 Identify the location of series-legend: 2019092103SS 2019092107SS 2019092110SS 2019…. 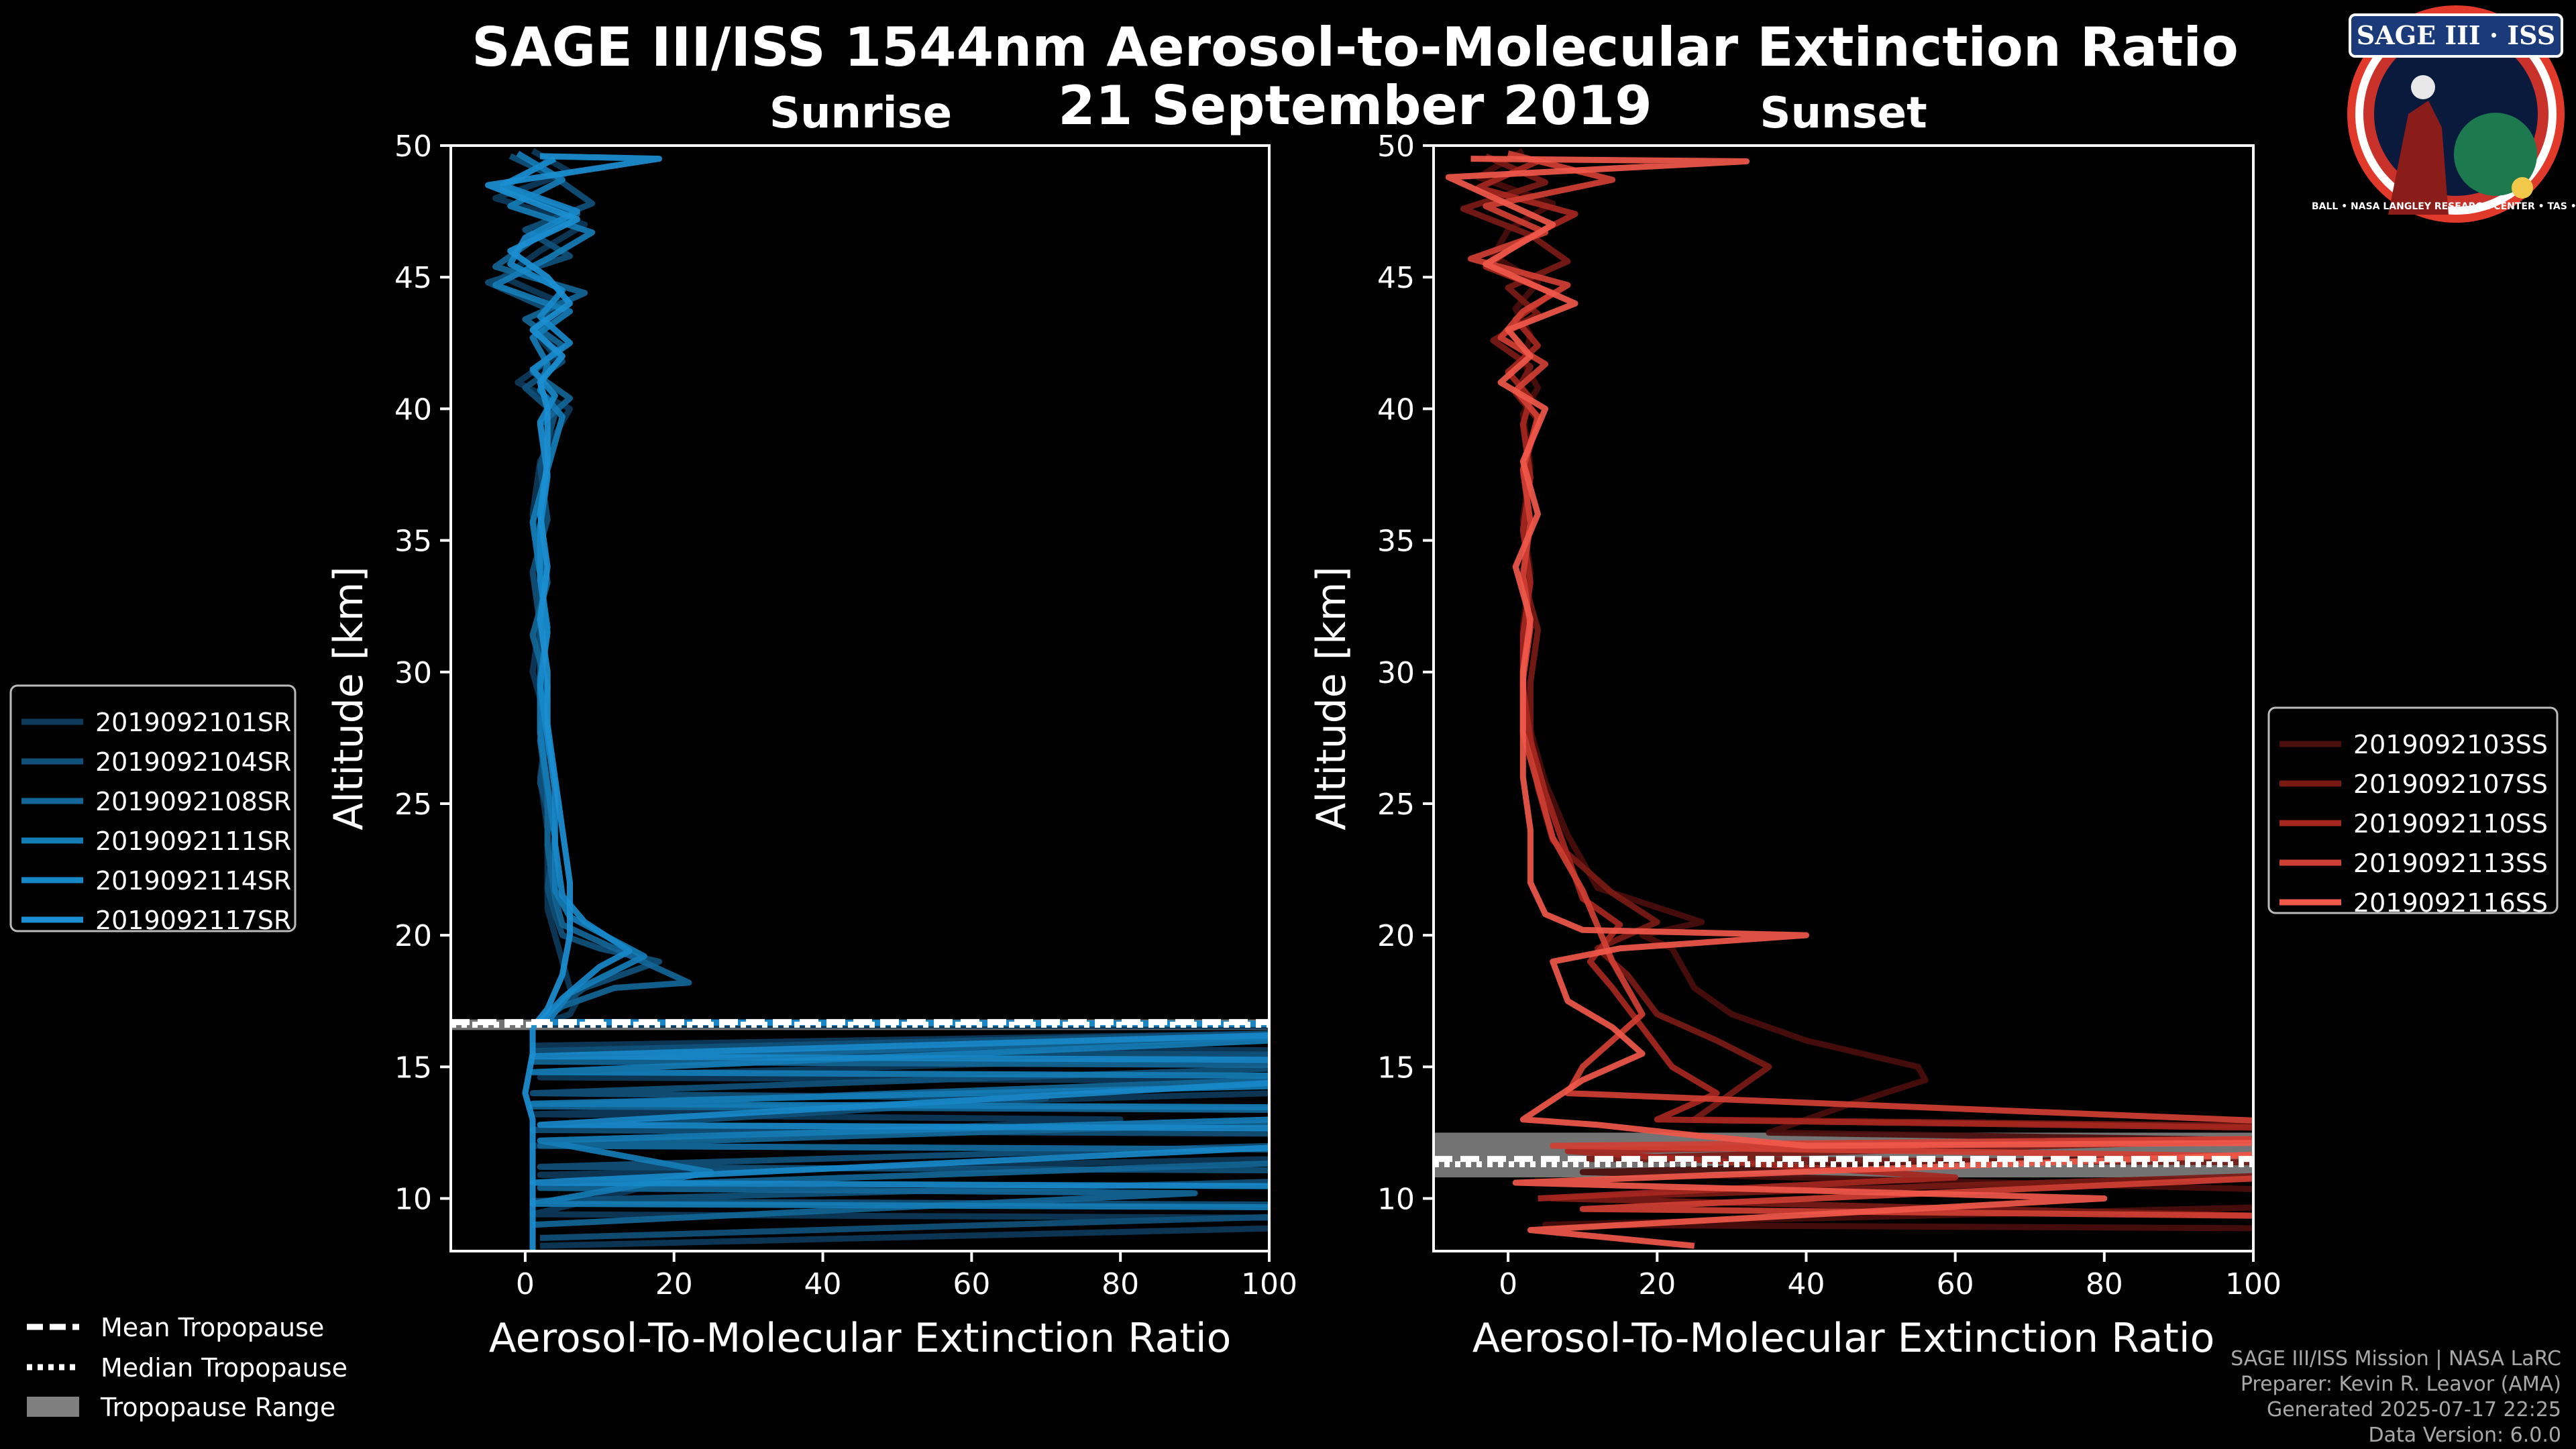
(2413, 812).